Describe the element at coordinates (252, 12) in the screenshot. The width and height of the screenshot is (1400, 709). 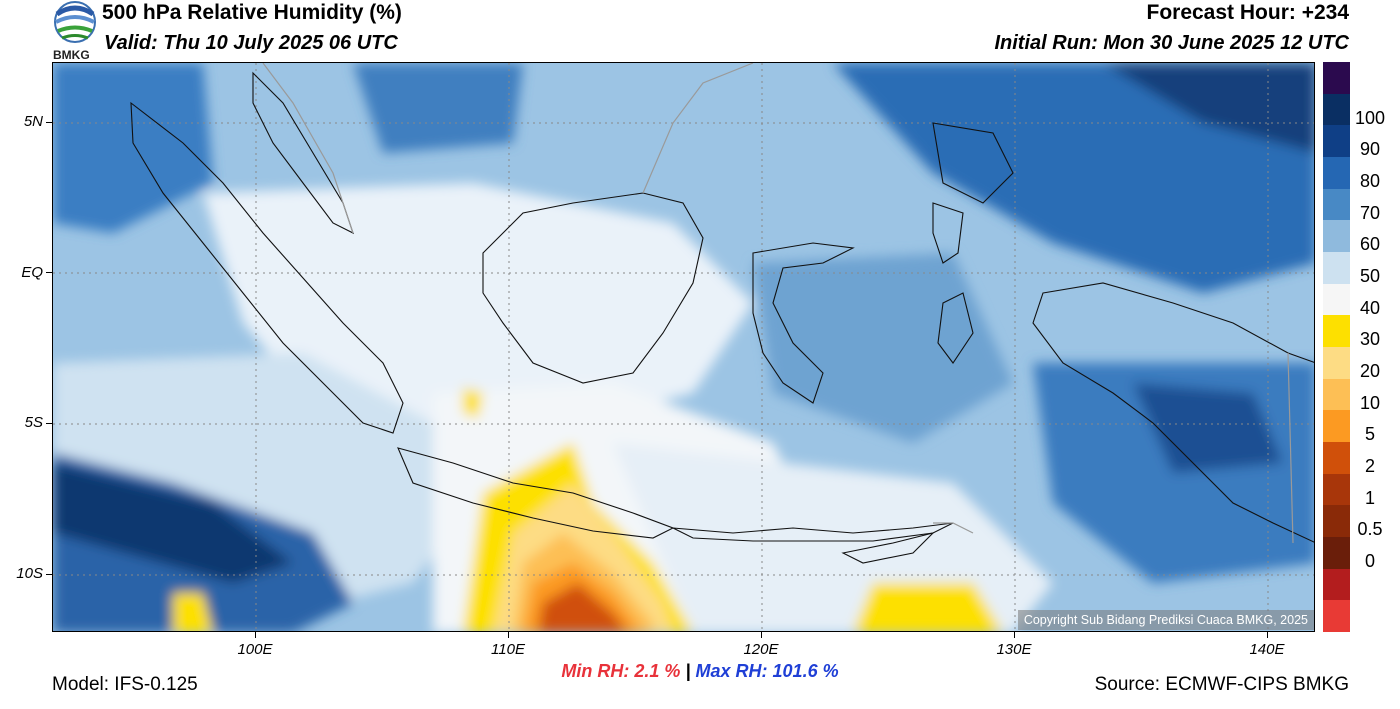
I see `chart-title: 500 hPa Relative Humidity (%)` at that location.